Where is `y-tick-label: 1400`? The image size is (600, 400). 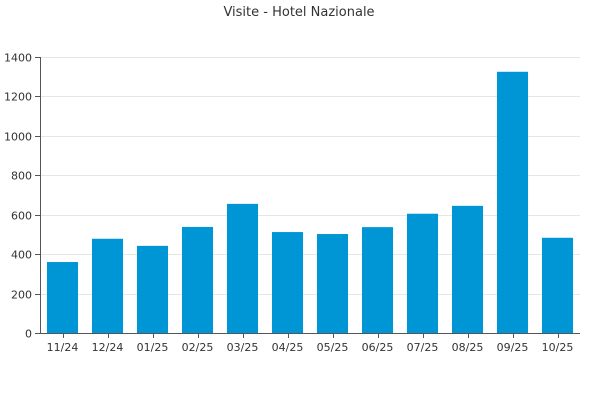
y-tick-label: 1400 is located at coordinates (18, 58).